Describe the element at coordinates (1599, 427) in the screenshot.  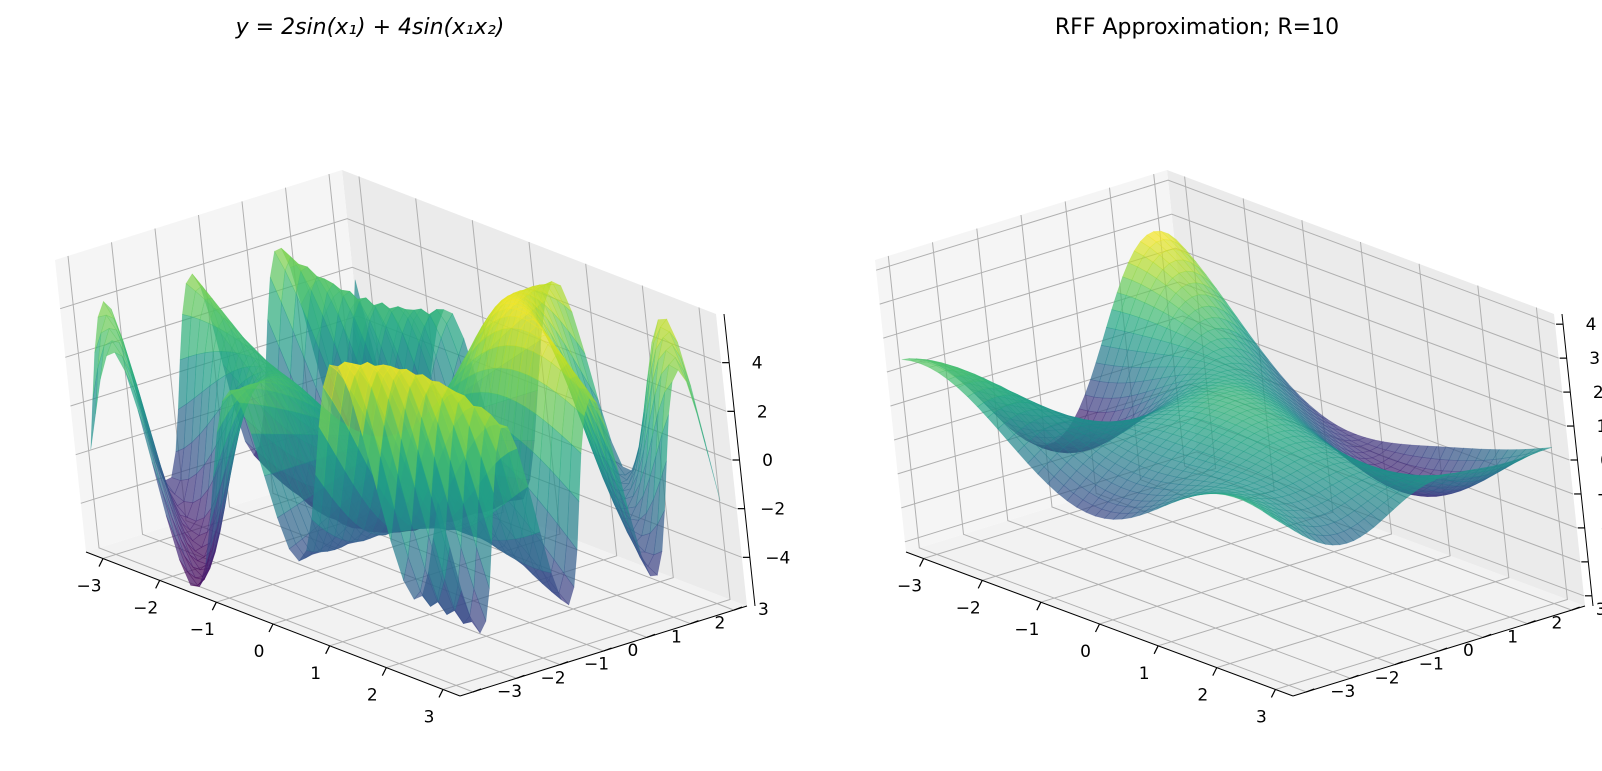
I see `z-tick-label: 1` at that location.